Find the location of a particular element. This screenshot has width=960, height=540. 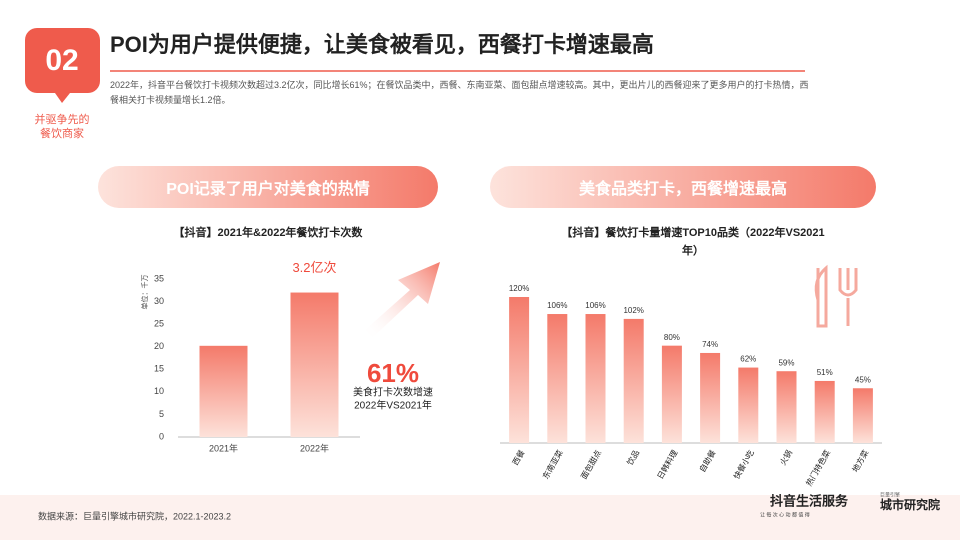

badge-caption: 并驱争先的 is located at coordinates (62, 119).